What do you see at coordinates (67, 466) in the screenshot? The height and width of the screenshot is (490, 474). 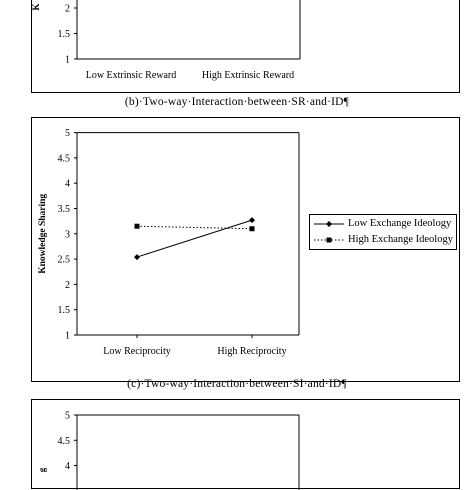 I see `y-tick-label-c: 4` at bounding box center [67, 466].